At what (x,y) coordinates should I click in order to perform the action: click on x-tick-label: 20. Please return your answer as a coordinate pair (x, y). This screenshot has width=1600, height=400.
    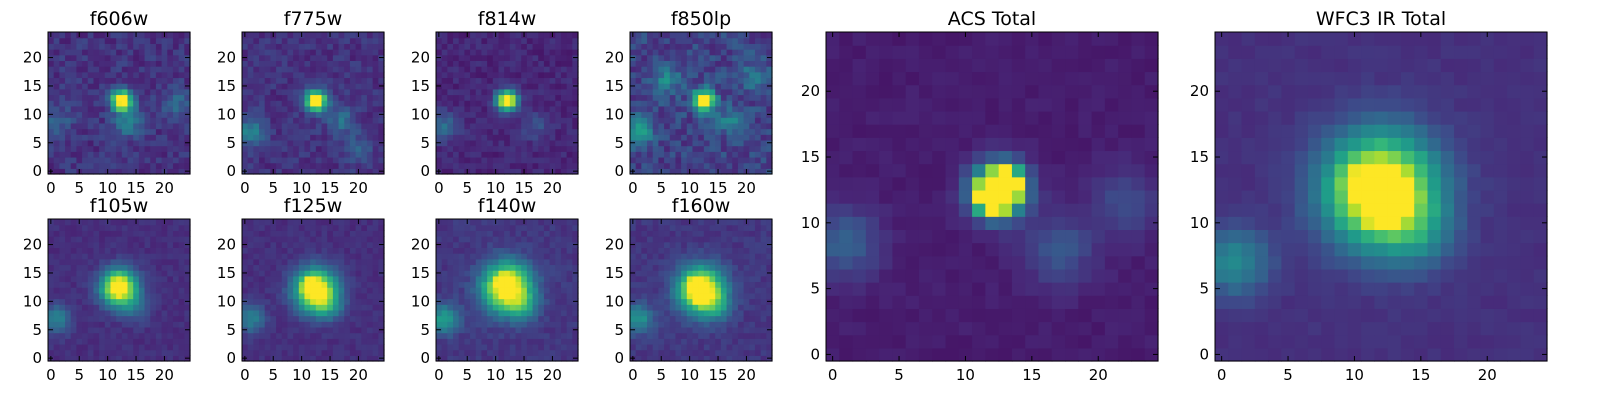
    Looking at the image, I should click on (358, 188).